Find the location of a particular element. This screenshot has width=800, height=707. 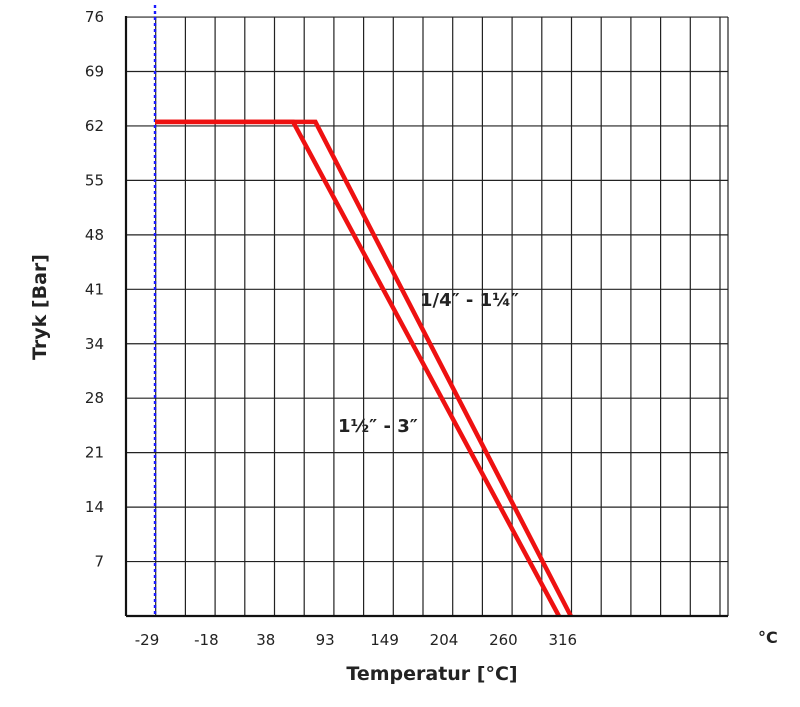

y-tick-labels: 7 14 21 28 34 41 48 55 62 69 76 is located at coordinates (94, 289).